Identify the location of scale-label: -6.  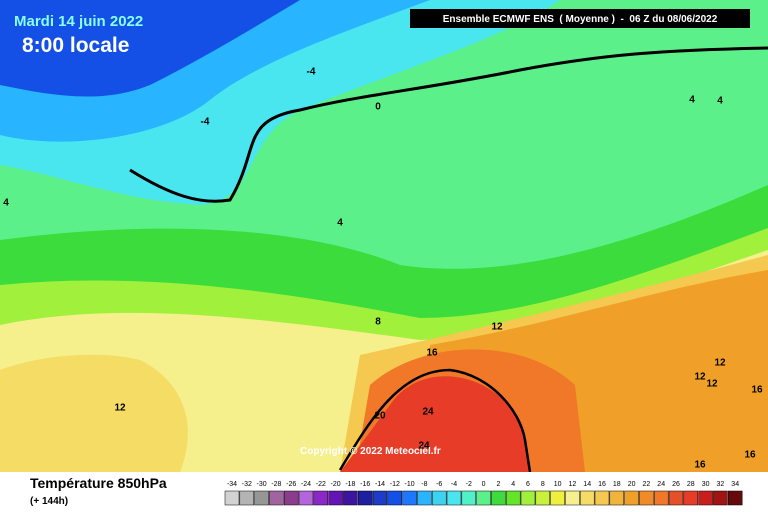
(439, 484).